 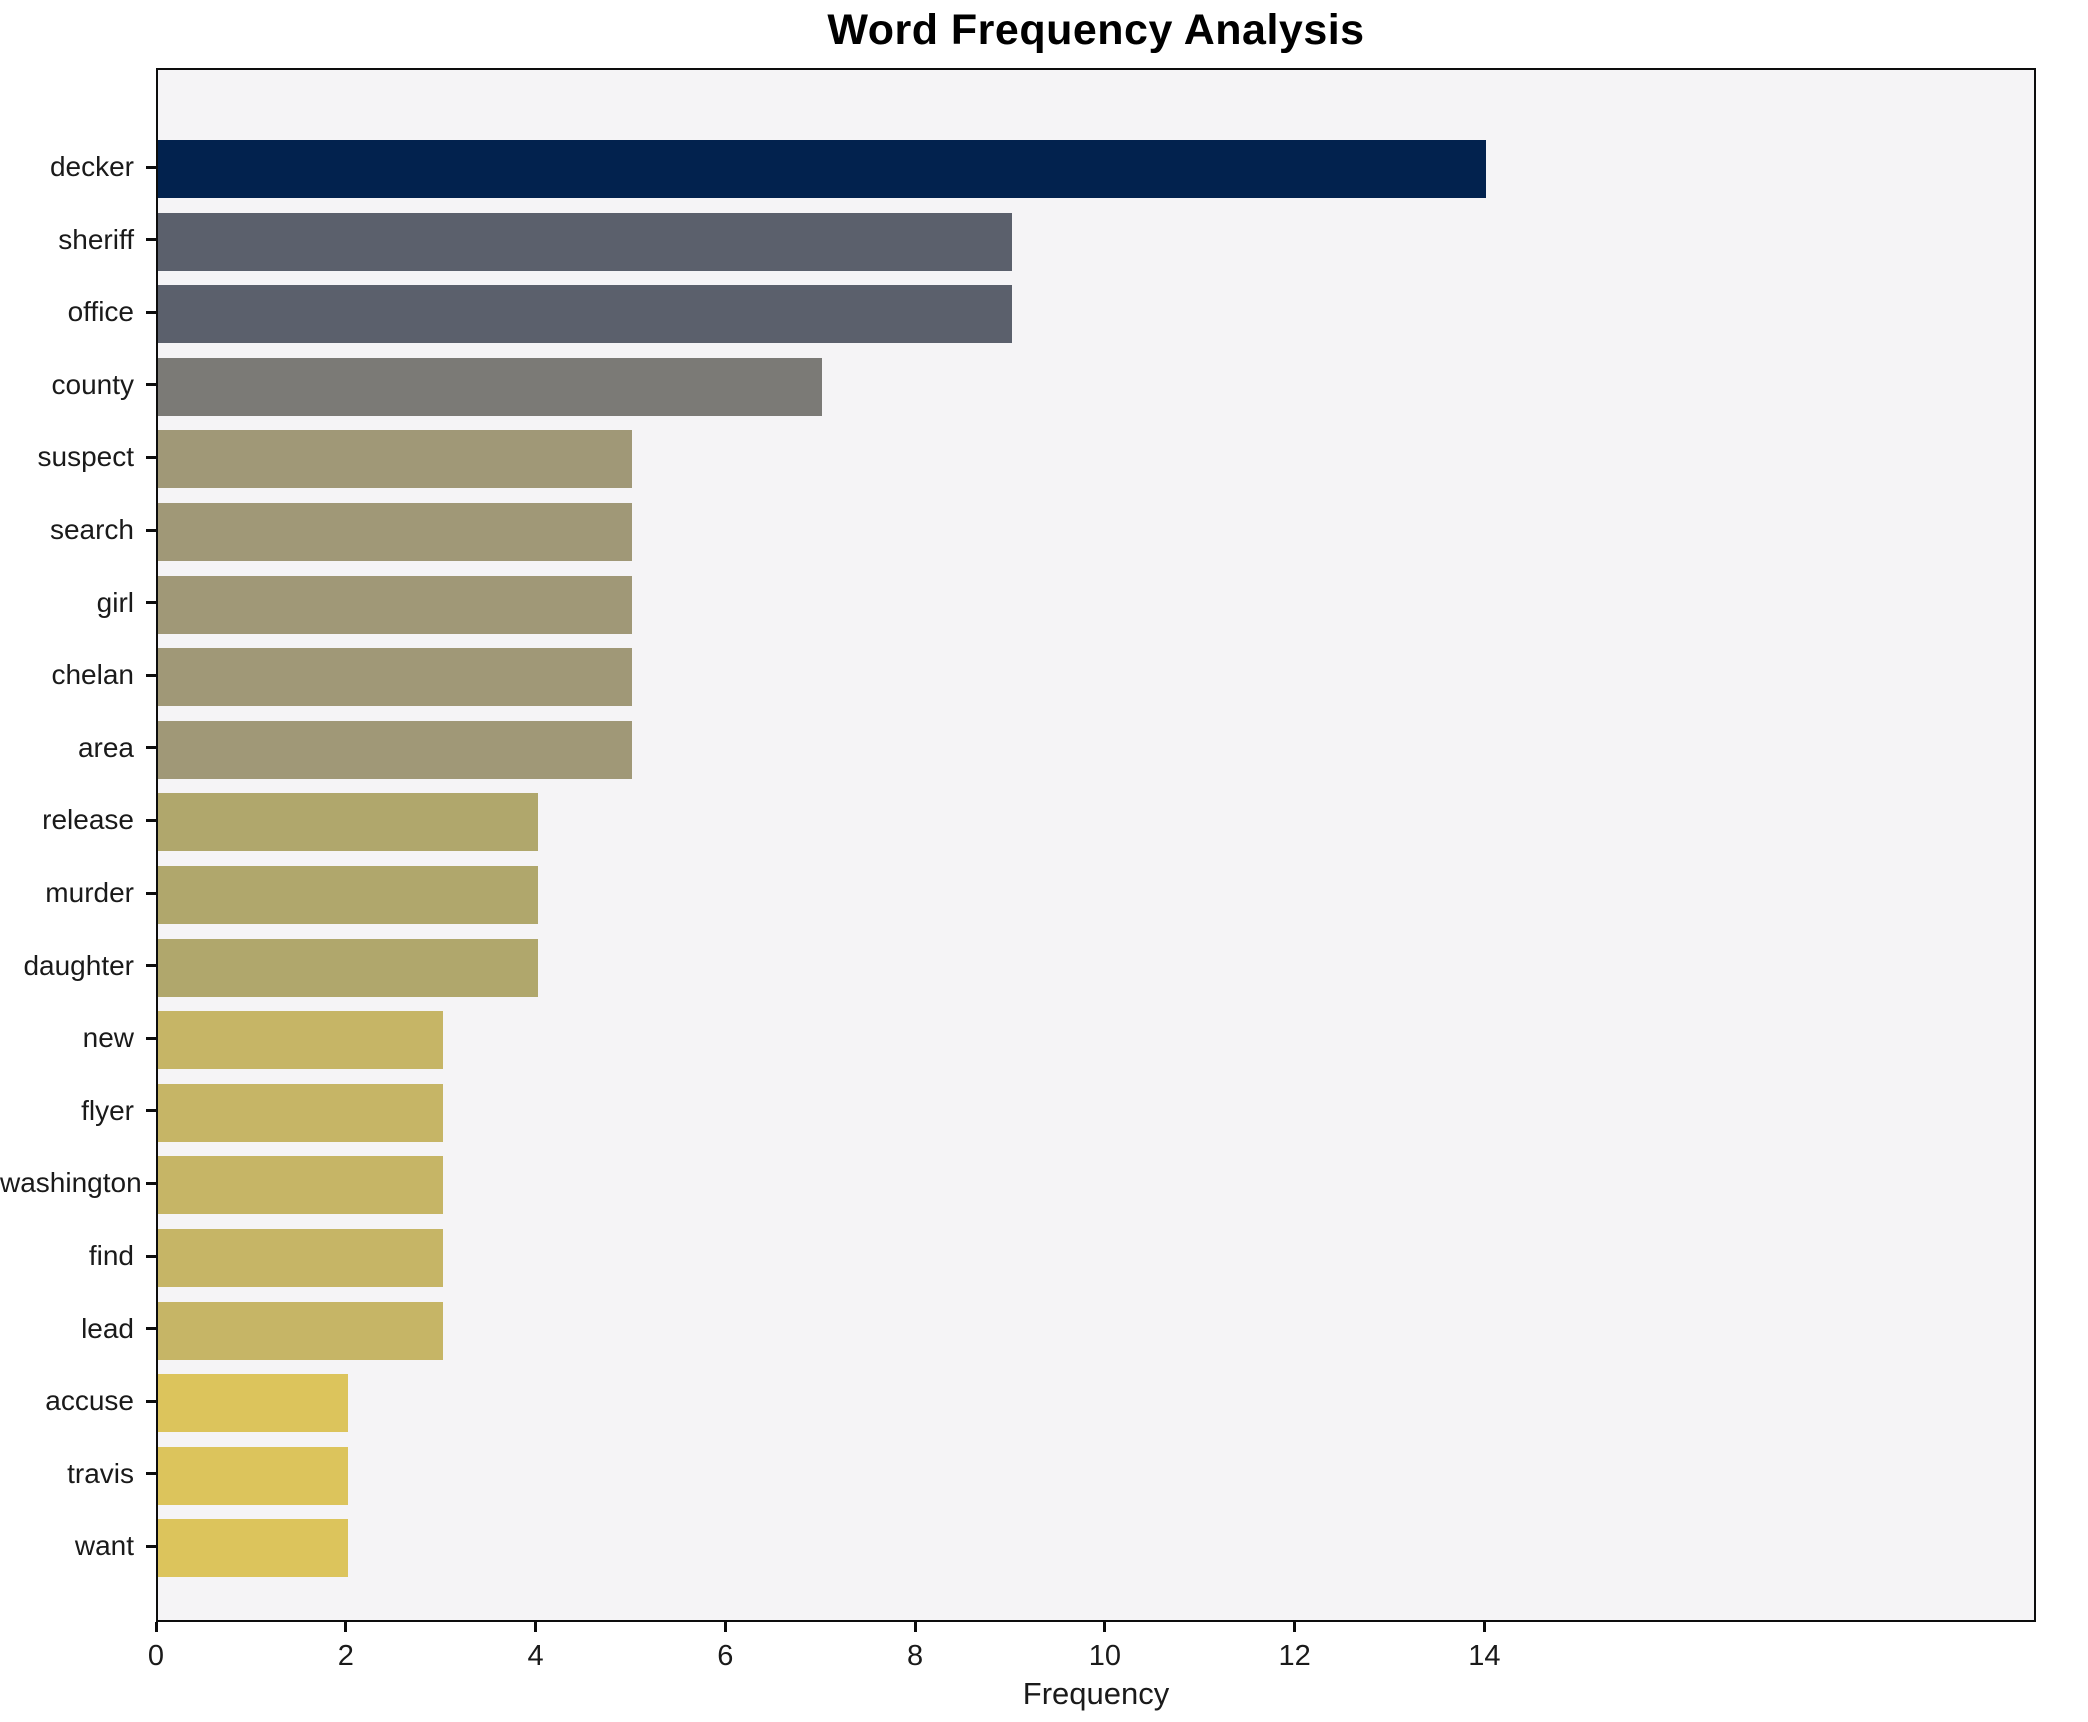 I want to click on bar-office, so click(x=585, y=314).